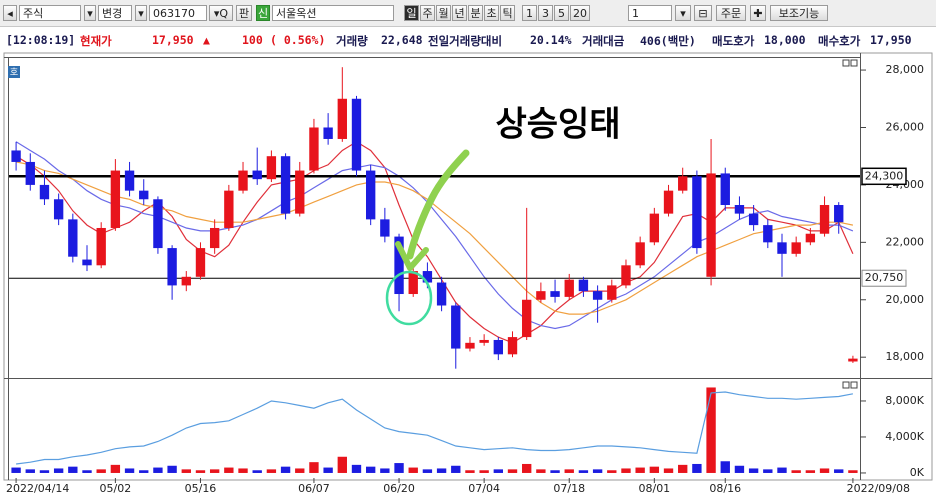 Image resolution: width=936 pixels, height=496 pixels. What do you see at coordinates (491, 13) in the screenshot?
I see `period-button: 초` at bounding box center [491, 13].